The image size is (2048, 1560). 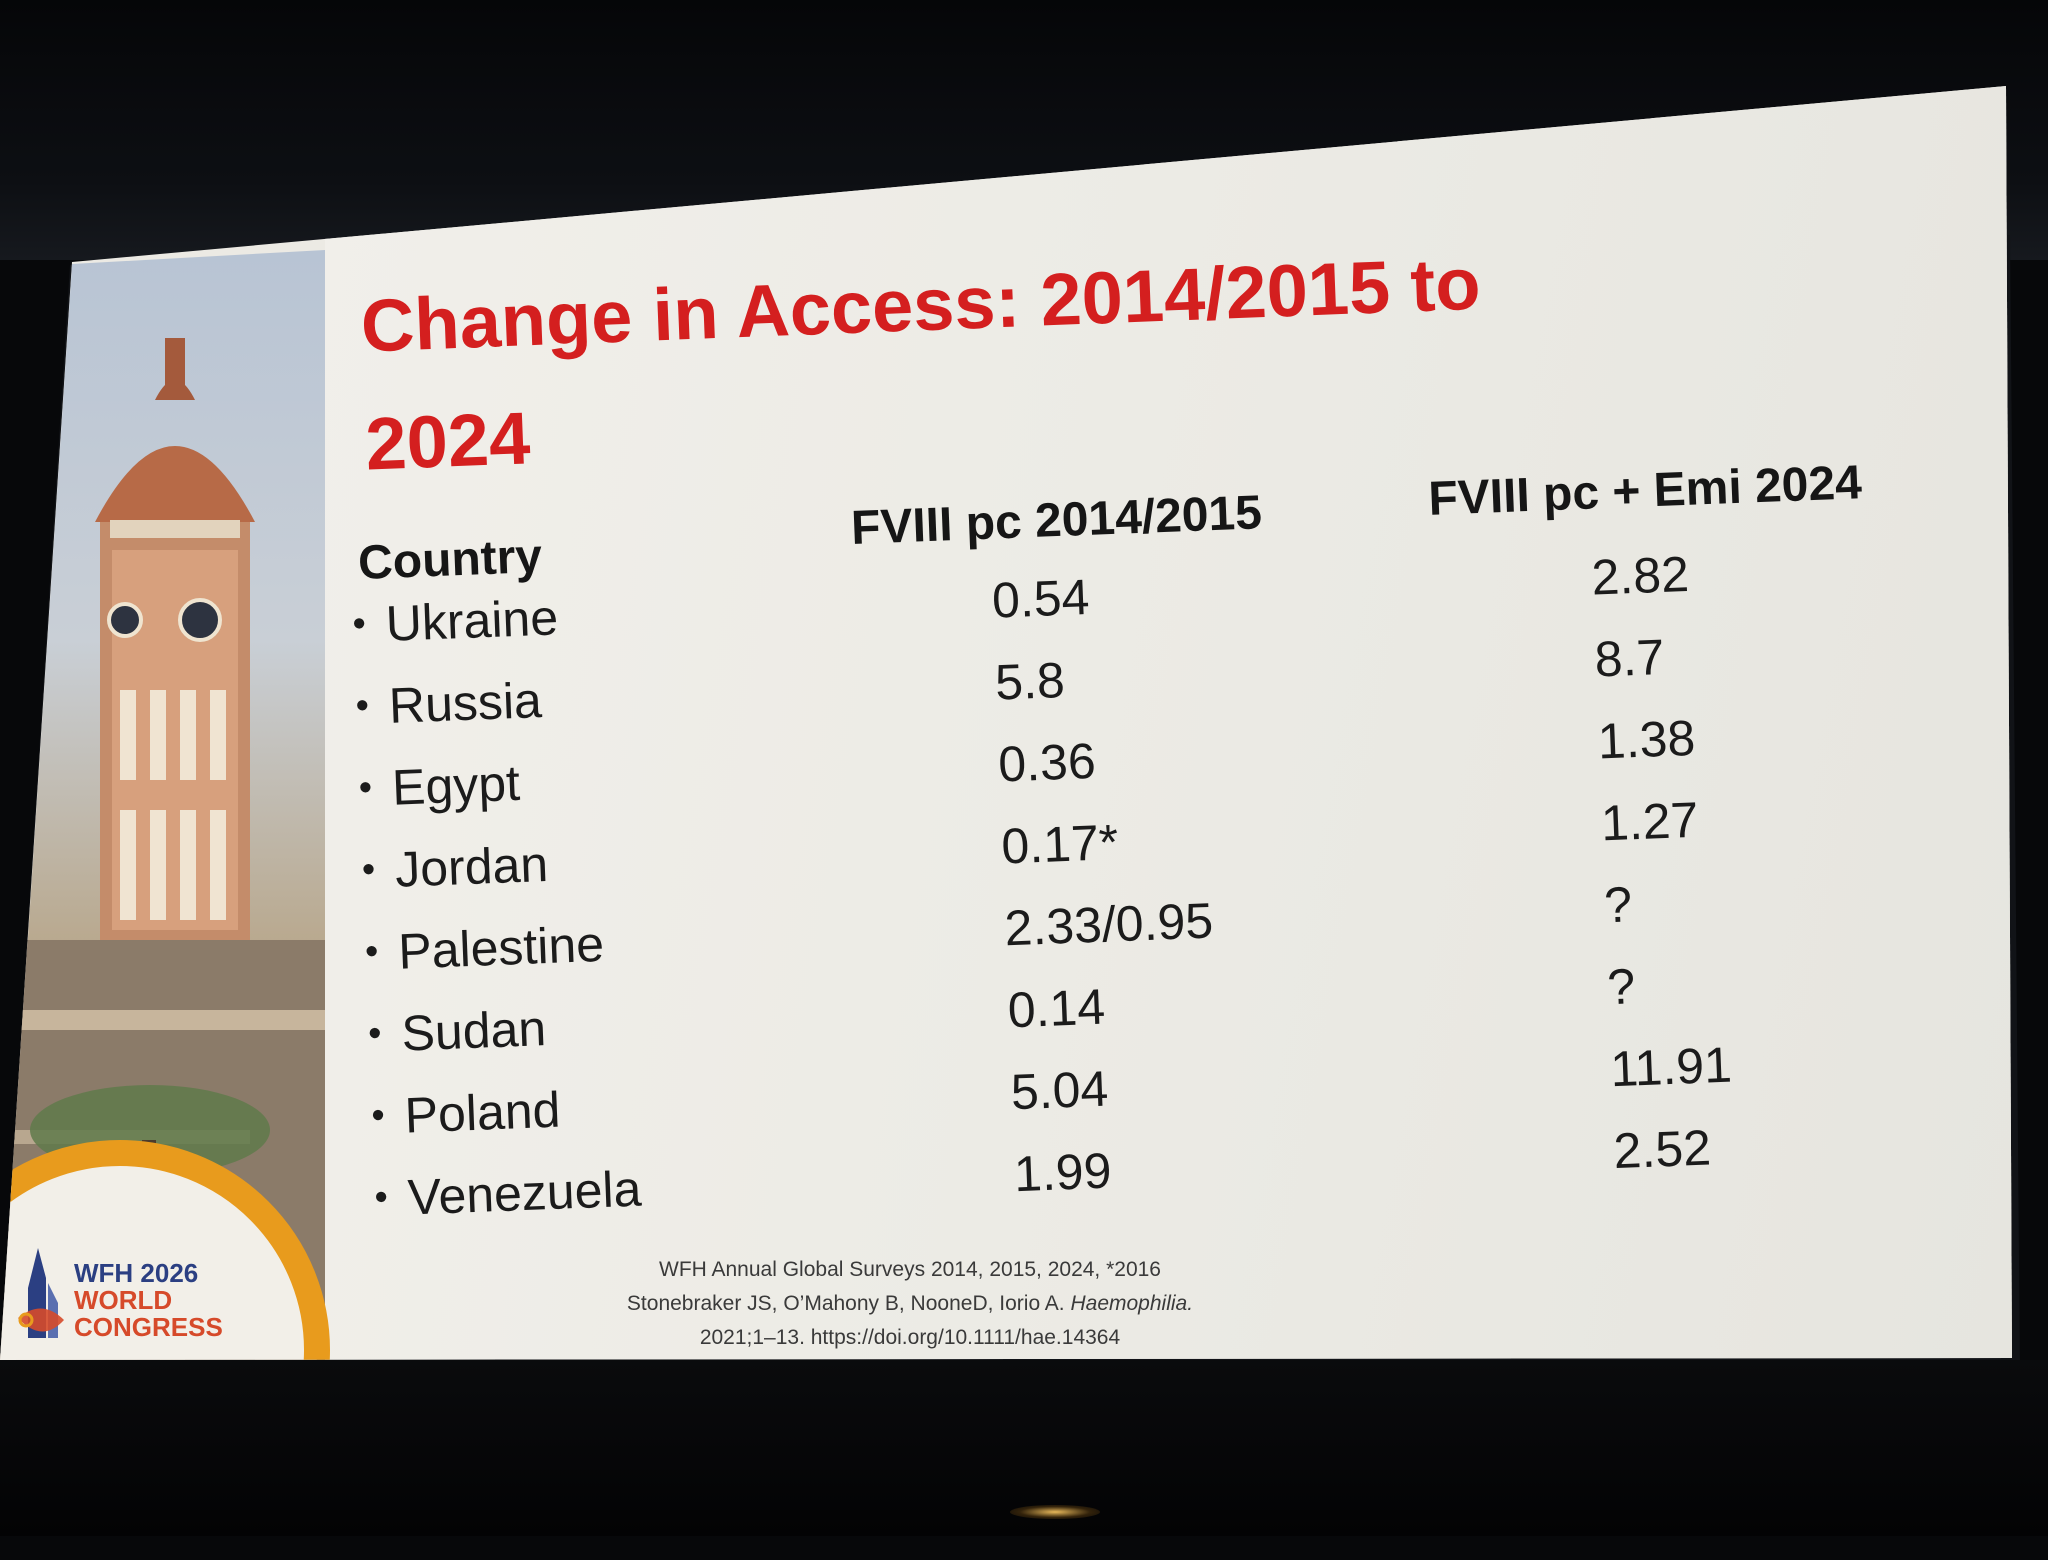 What do you see at coordinates (1109, 924) in the screenshot?
I see `fviii-2014-2015-cell: 2.33/0.95` at bounding box center [1109, 924].